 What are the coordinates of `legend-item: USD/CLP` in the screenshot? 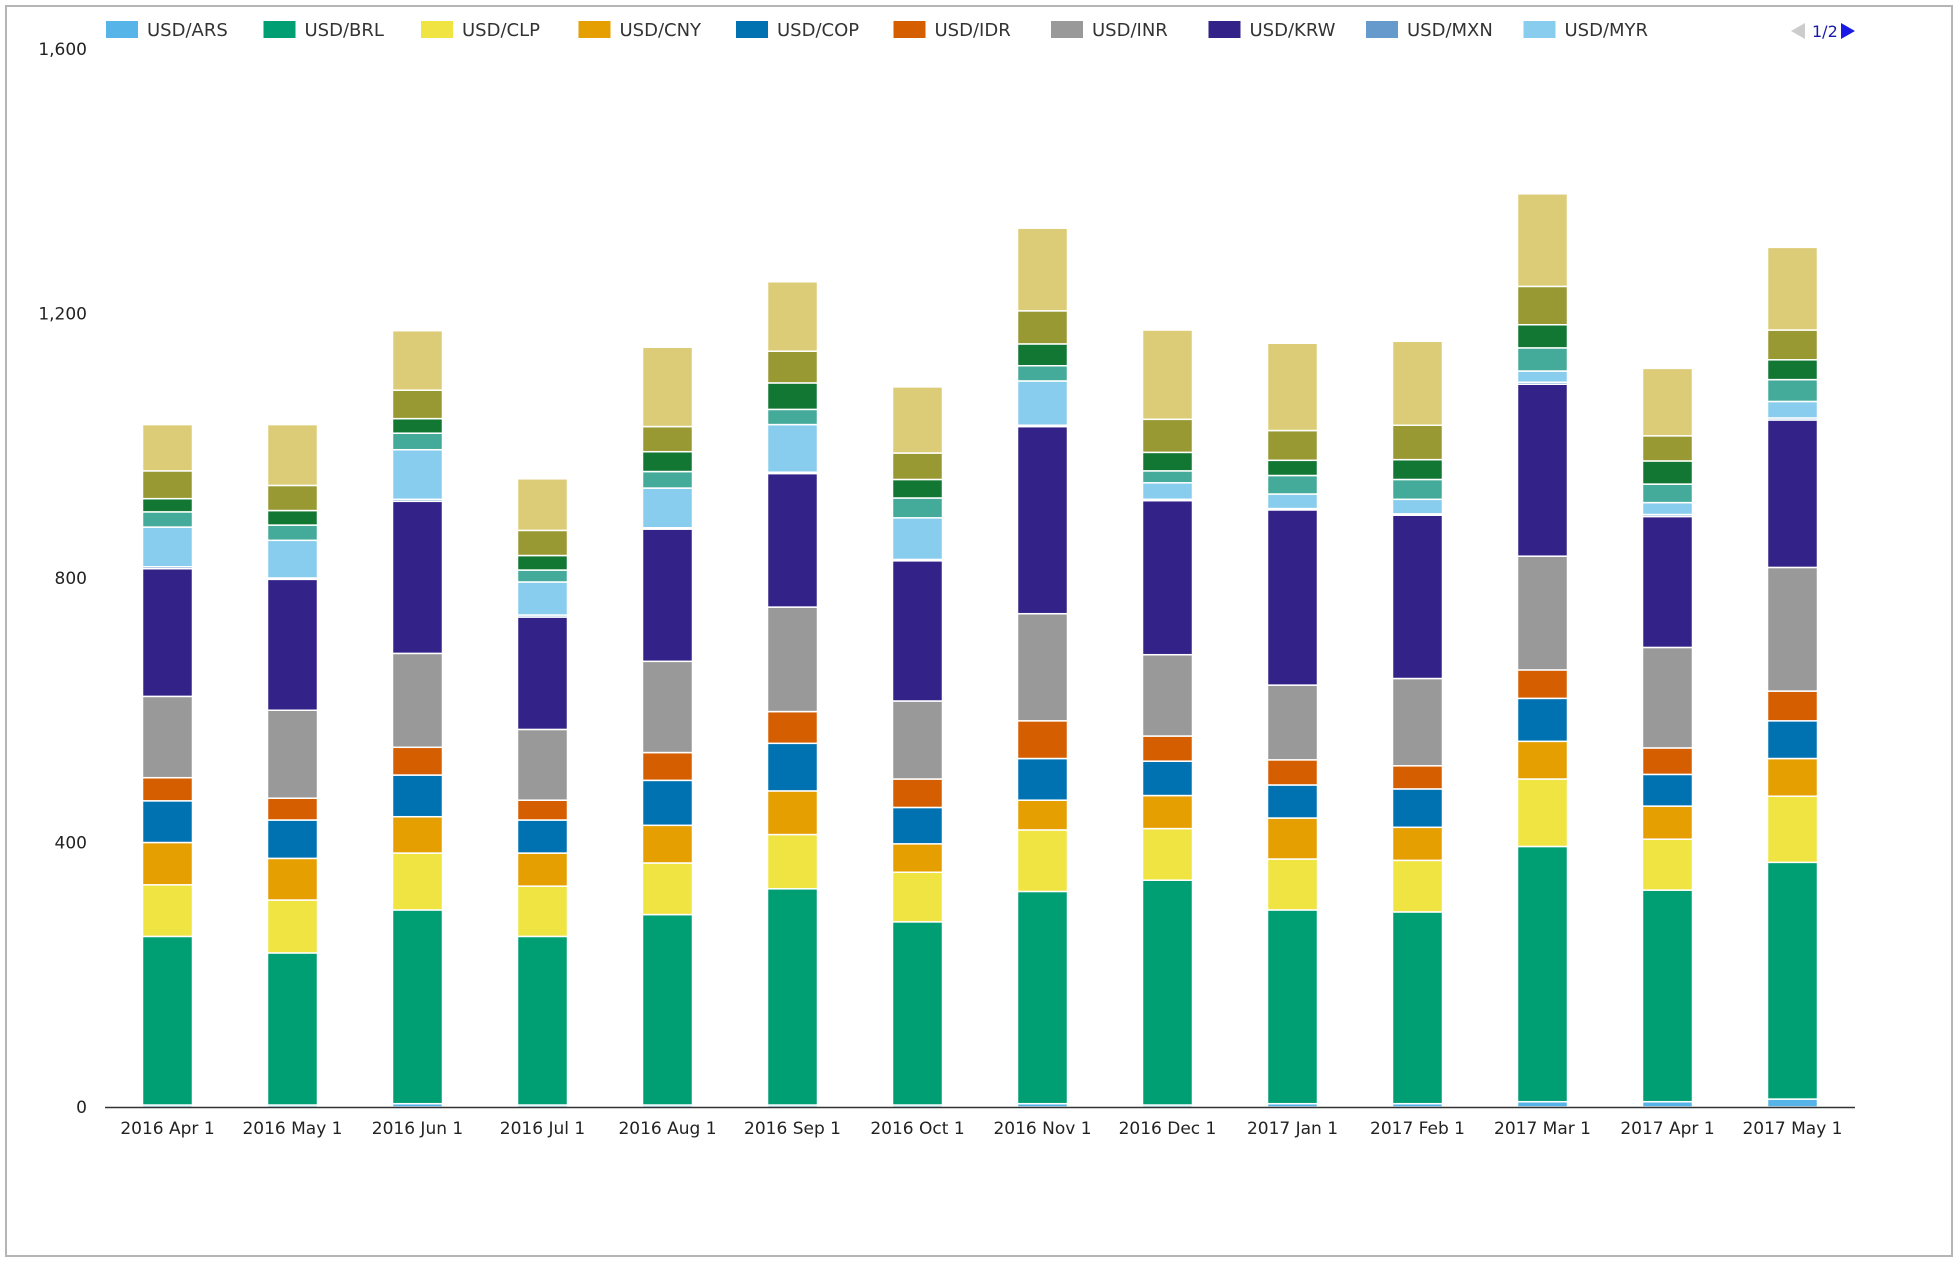 It's located at (480, 30).